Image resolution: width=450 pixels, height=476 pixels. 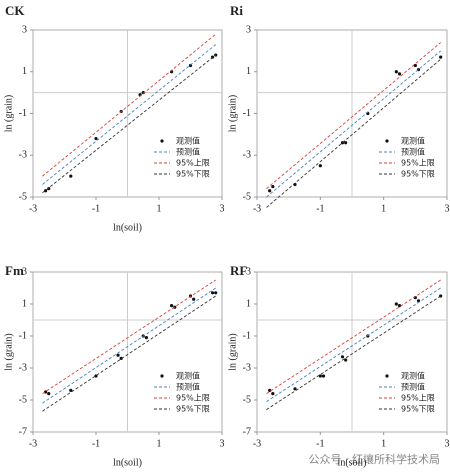 What do you see at coordinates (238, 270) in the screenshot?
I see `panel-title: RF` at bounding box center [238, 270].